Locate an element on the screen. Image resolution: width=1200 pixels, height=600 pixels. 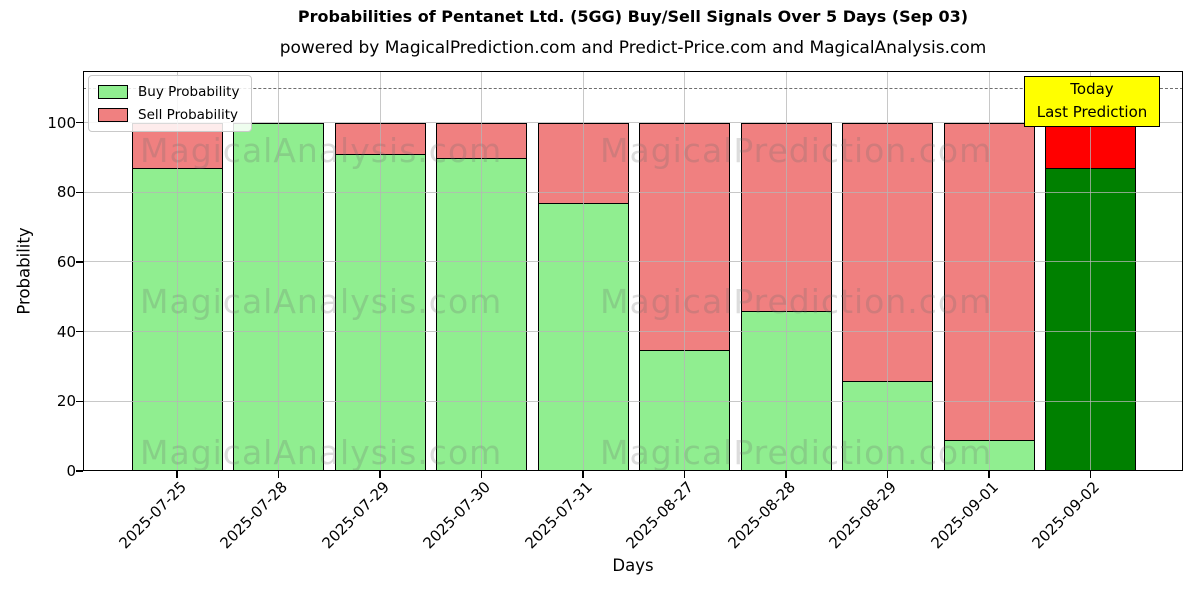
legend-item-buy: Buy Probability is located at coordinates (168, 92).